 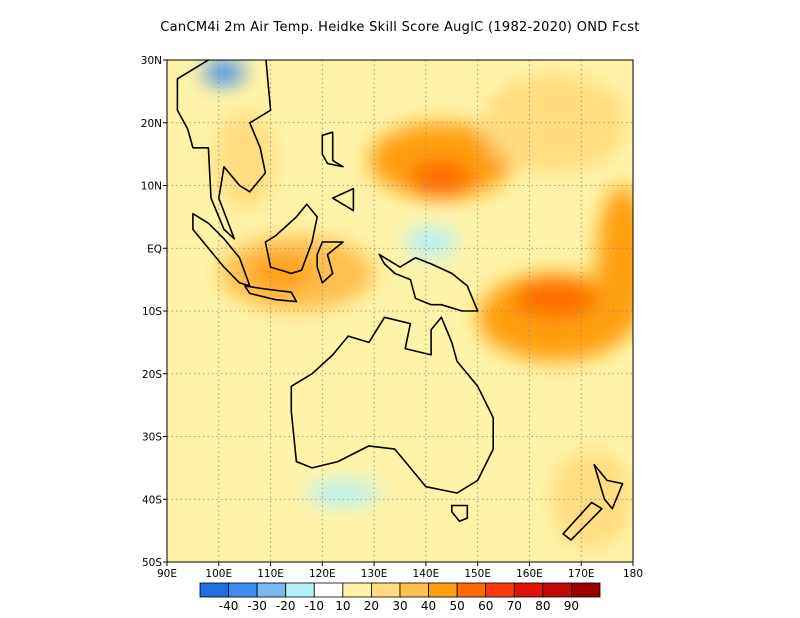 What do you see at coordinates (257, 606) in the screenshot?
I see `colorbar-label: -30` at bounding box center [257, 606].